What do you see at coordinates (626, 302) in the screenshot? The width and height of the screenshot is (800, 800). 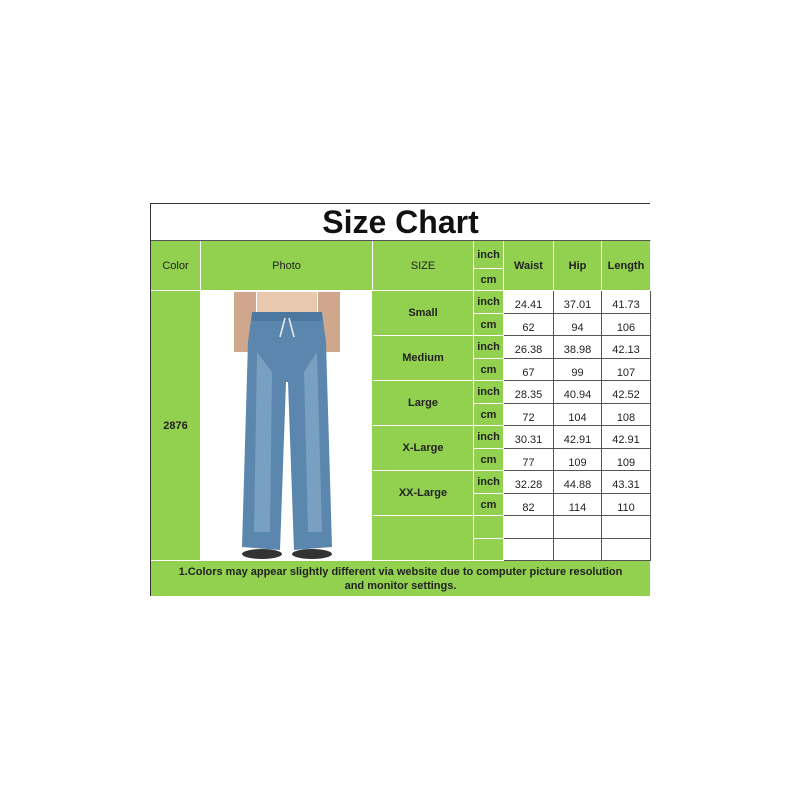 I see `length-inch-value: 41.73` at bounding box center [626, 302].